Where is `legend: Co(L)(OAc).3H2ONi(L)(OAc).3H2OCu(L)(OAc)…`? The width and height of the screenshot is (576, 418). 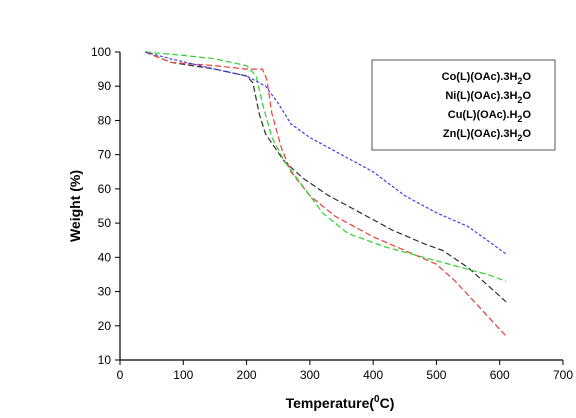 legend: Co(L)(OAc).3H2ONi(L)(OAc).3H2OCu(L)(OAc)… is located at coordinates (463, 105).